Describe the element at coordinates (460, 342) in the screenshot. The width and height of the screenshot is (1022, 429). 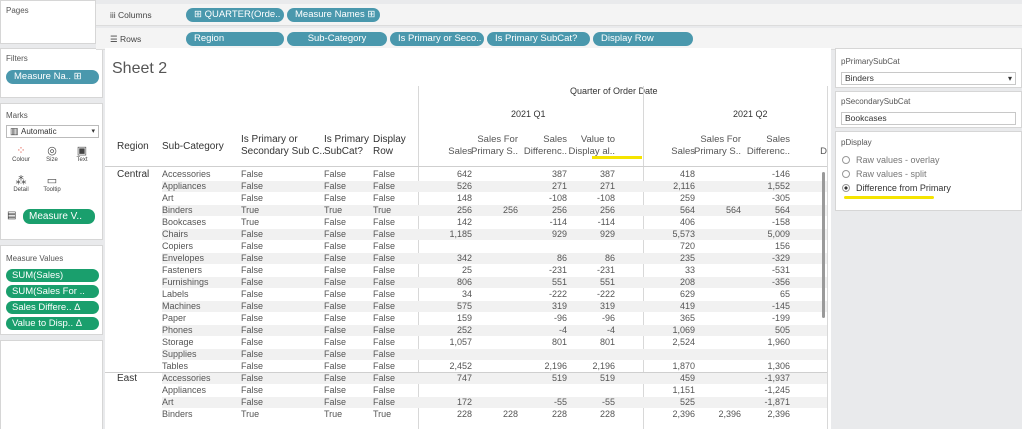
I see `table-value: 1,057` at that location.